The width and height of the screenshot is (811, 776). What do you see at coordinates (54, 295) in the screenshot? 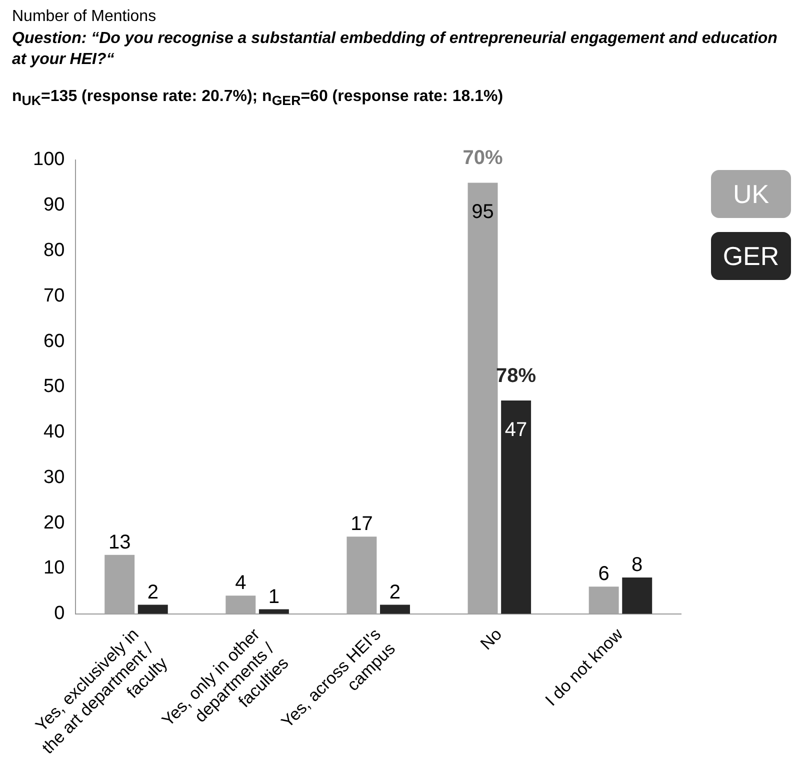
I see `y-tick-label: 70` at bounding box center [54, 295].